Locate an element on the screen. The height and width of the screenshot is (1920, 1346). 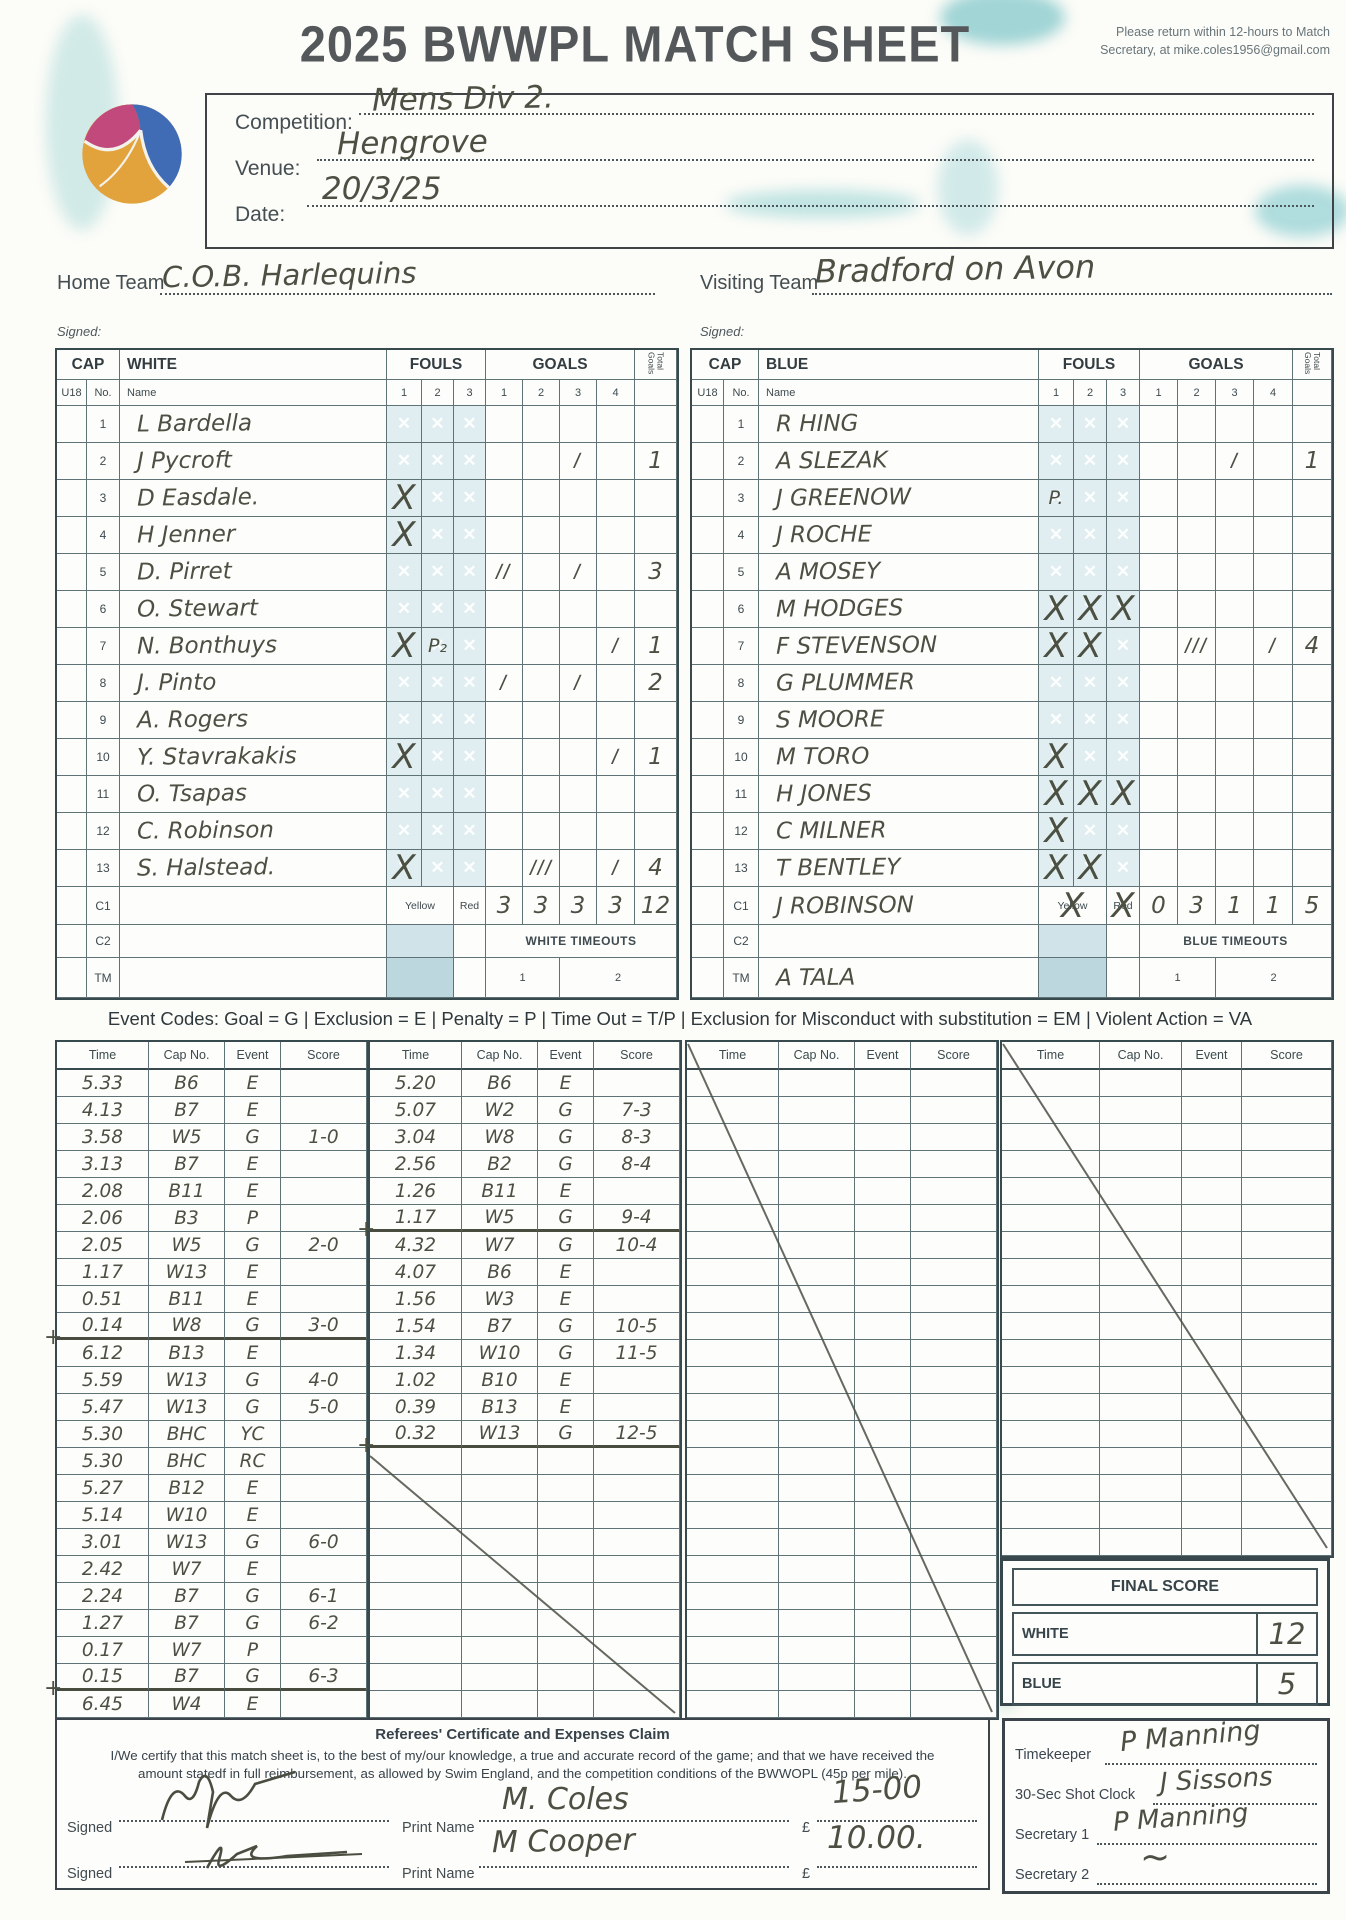
referee-amount-2: 10.00. is located at coordinates (876, 1838).